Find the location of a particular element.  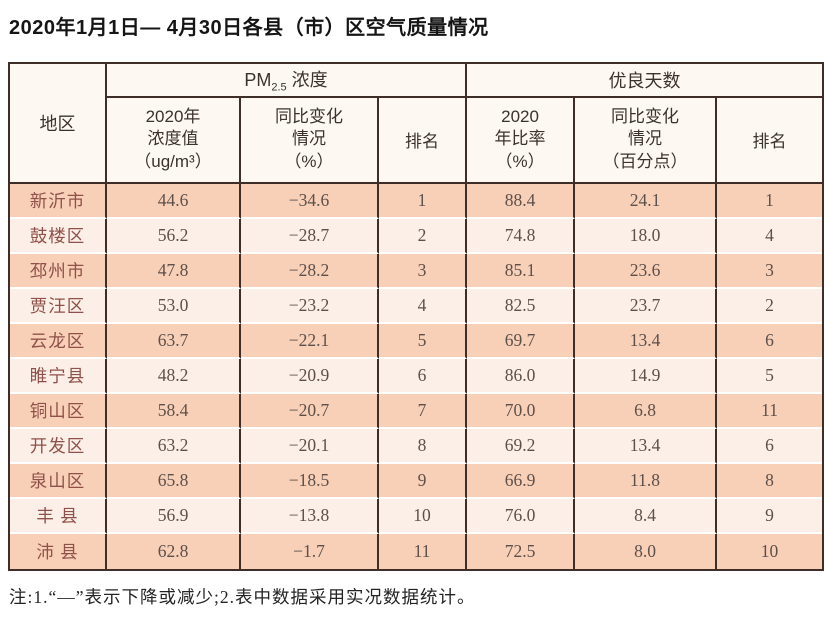

table-row: 贾汪区 53.0 −23.2 4 82.5 23.7 2 is located at coordinates (416, 306).